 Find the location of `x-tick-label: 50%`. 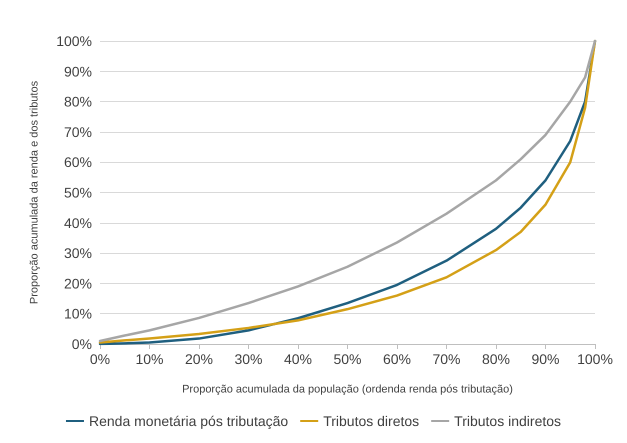

x-tick-label: 50% is located at coordinates (347, 359).